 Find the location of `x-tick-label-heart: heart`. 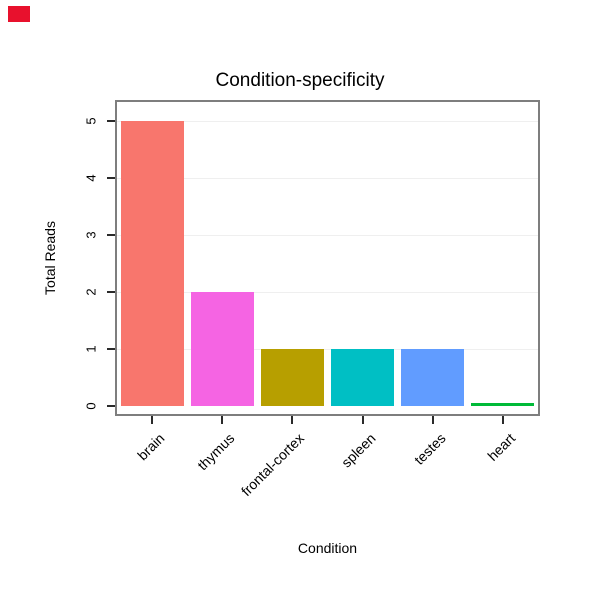

x-tick-label-heart: heart is located at coordinates (501, 447).